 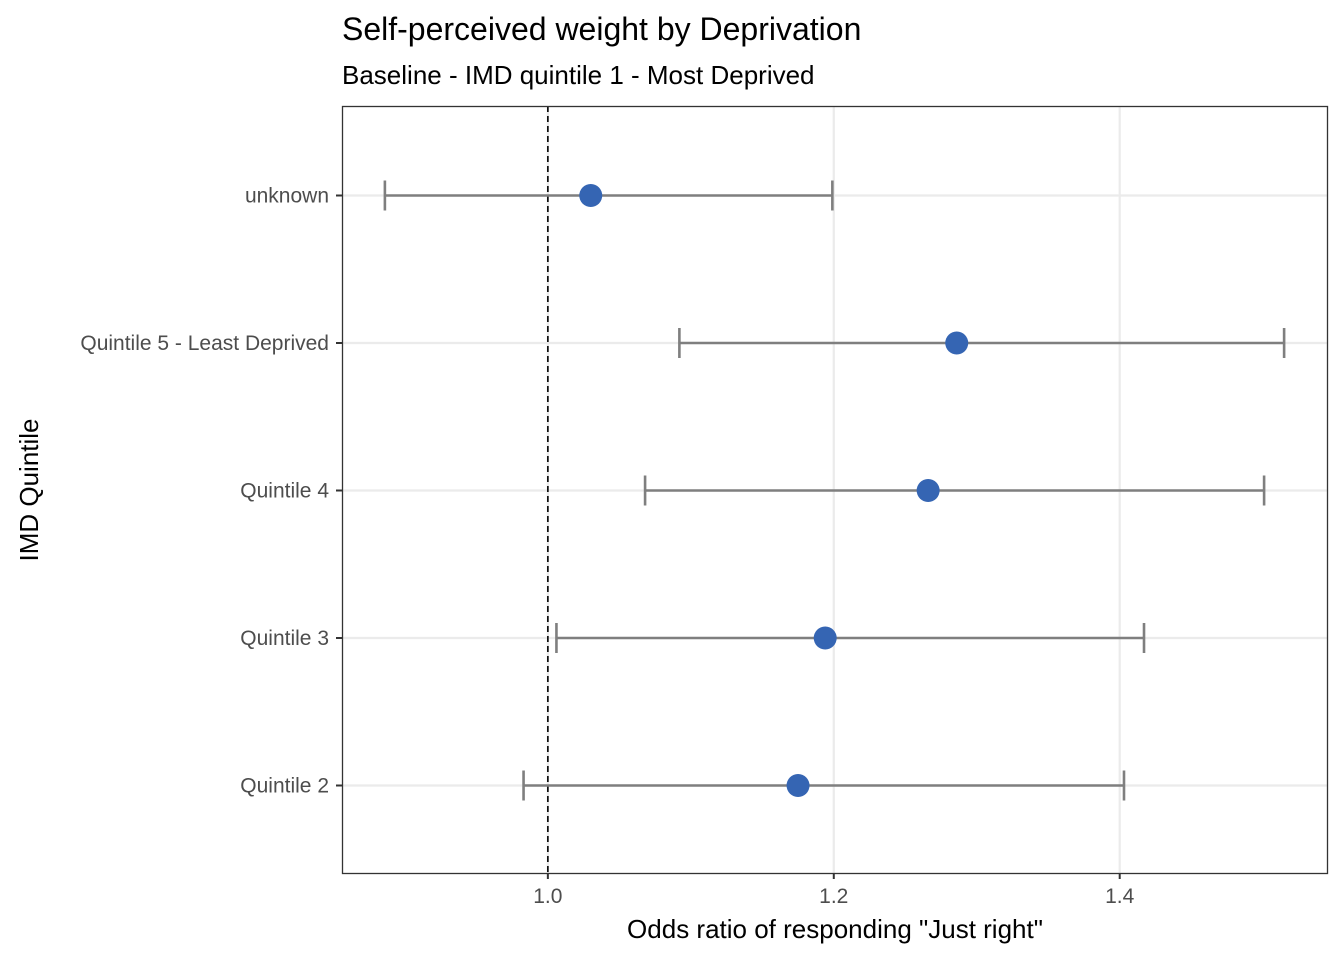 I want to click on y-axis-title: IMD Quintile, so click(x=29, y=489).